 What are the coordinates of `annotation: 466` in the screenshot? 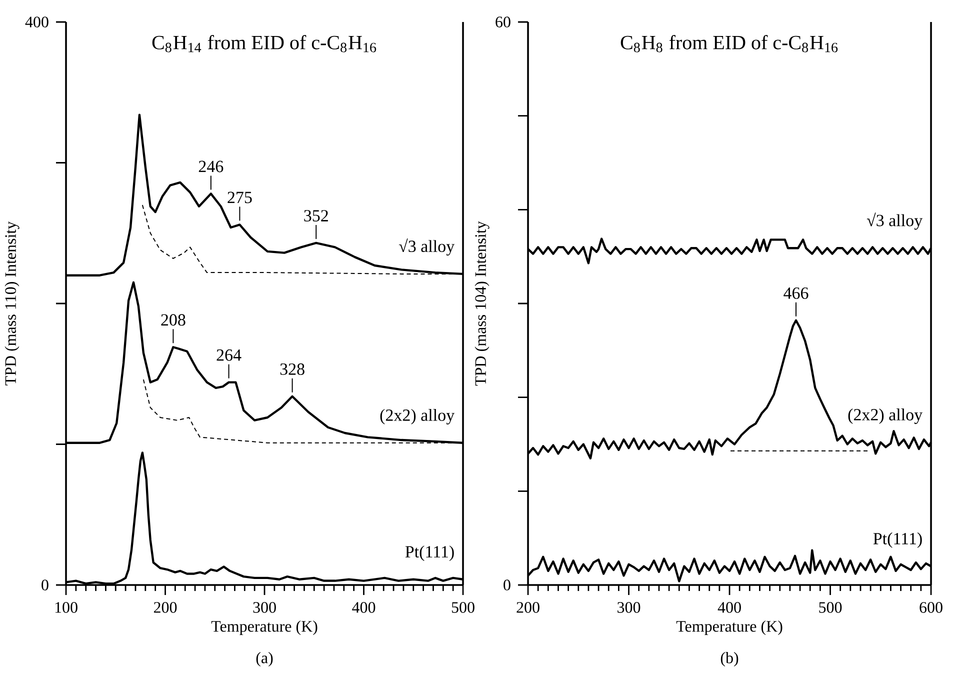 It's located at (796, 293).